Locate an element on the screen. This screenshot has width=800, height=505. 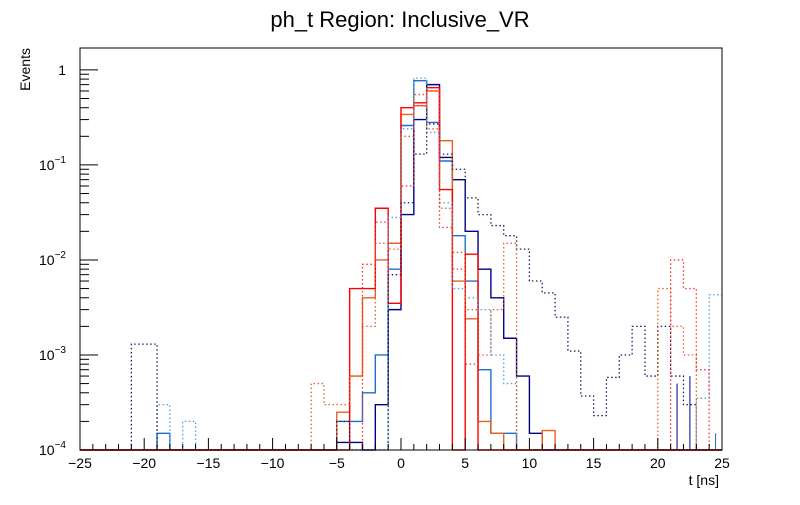
x-tick-label: 10 is located at coordinates (530, 463).